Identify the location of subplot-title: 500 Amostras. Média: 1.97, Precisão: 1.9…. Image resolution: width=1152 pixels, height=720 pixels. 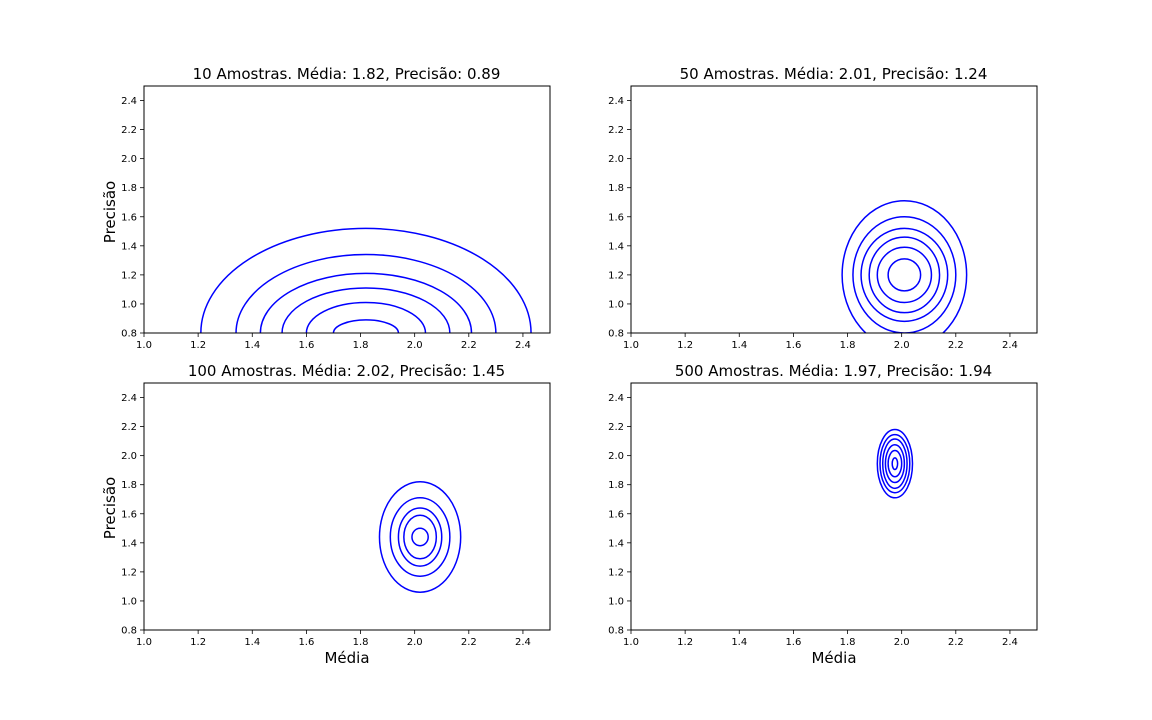
(833, 371).